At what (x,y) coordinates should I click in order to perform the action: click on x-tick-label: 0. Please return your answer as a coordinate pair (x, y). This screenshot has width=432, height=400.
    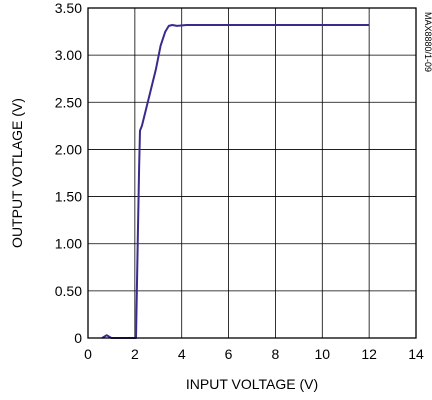
    Looking at the image, I should click on (88, 354).